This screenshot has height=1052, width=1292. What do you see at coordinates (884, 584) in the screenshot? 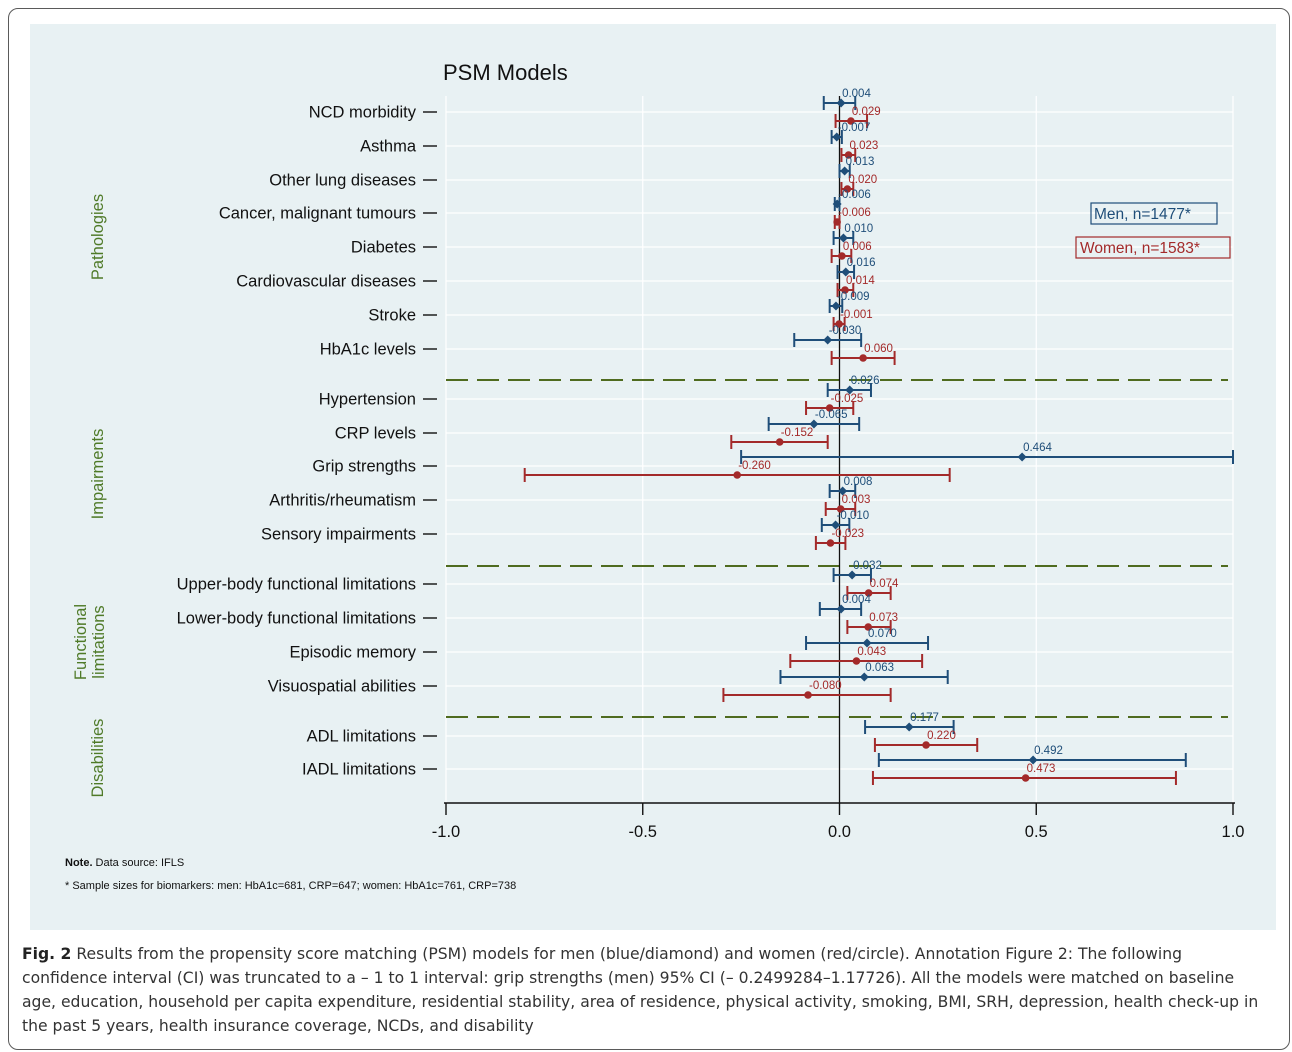
I see `women-estimate-label: 0.074` at bounding box center [884, 584].